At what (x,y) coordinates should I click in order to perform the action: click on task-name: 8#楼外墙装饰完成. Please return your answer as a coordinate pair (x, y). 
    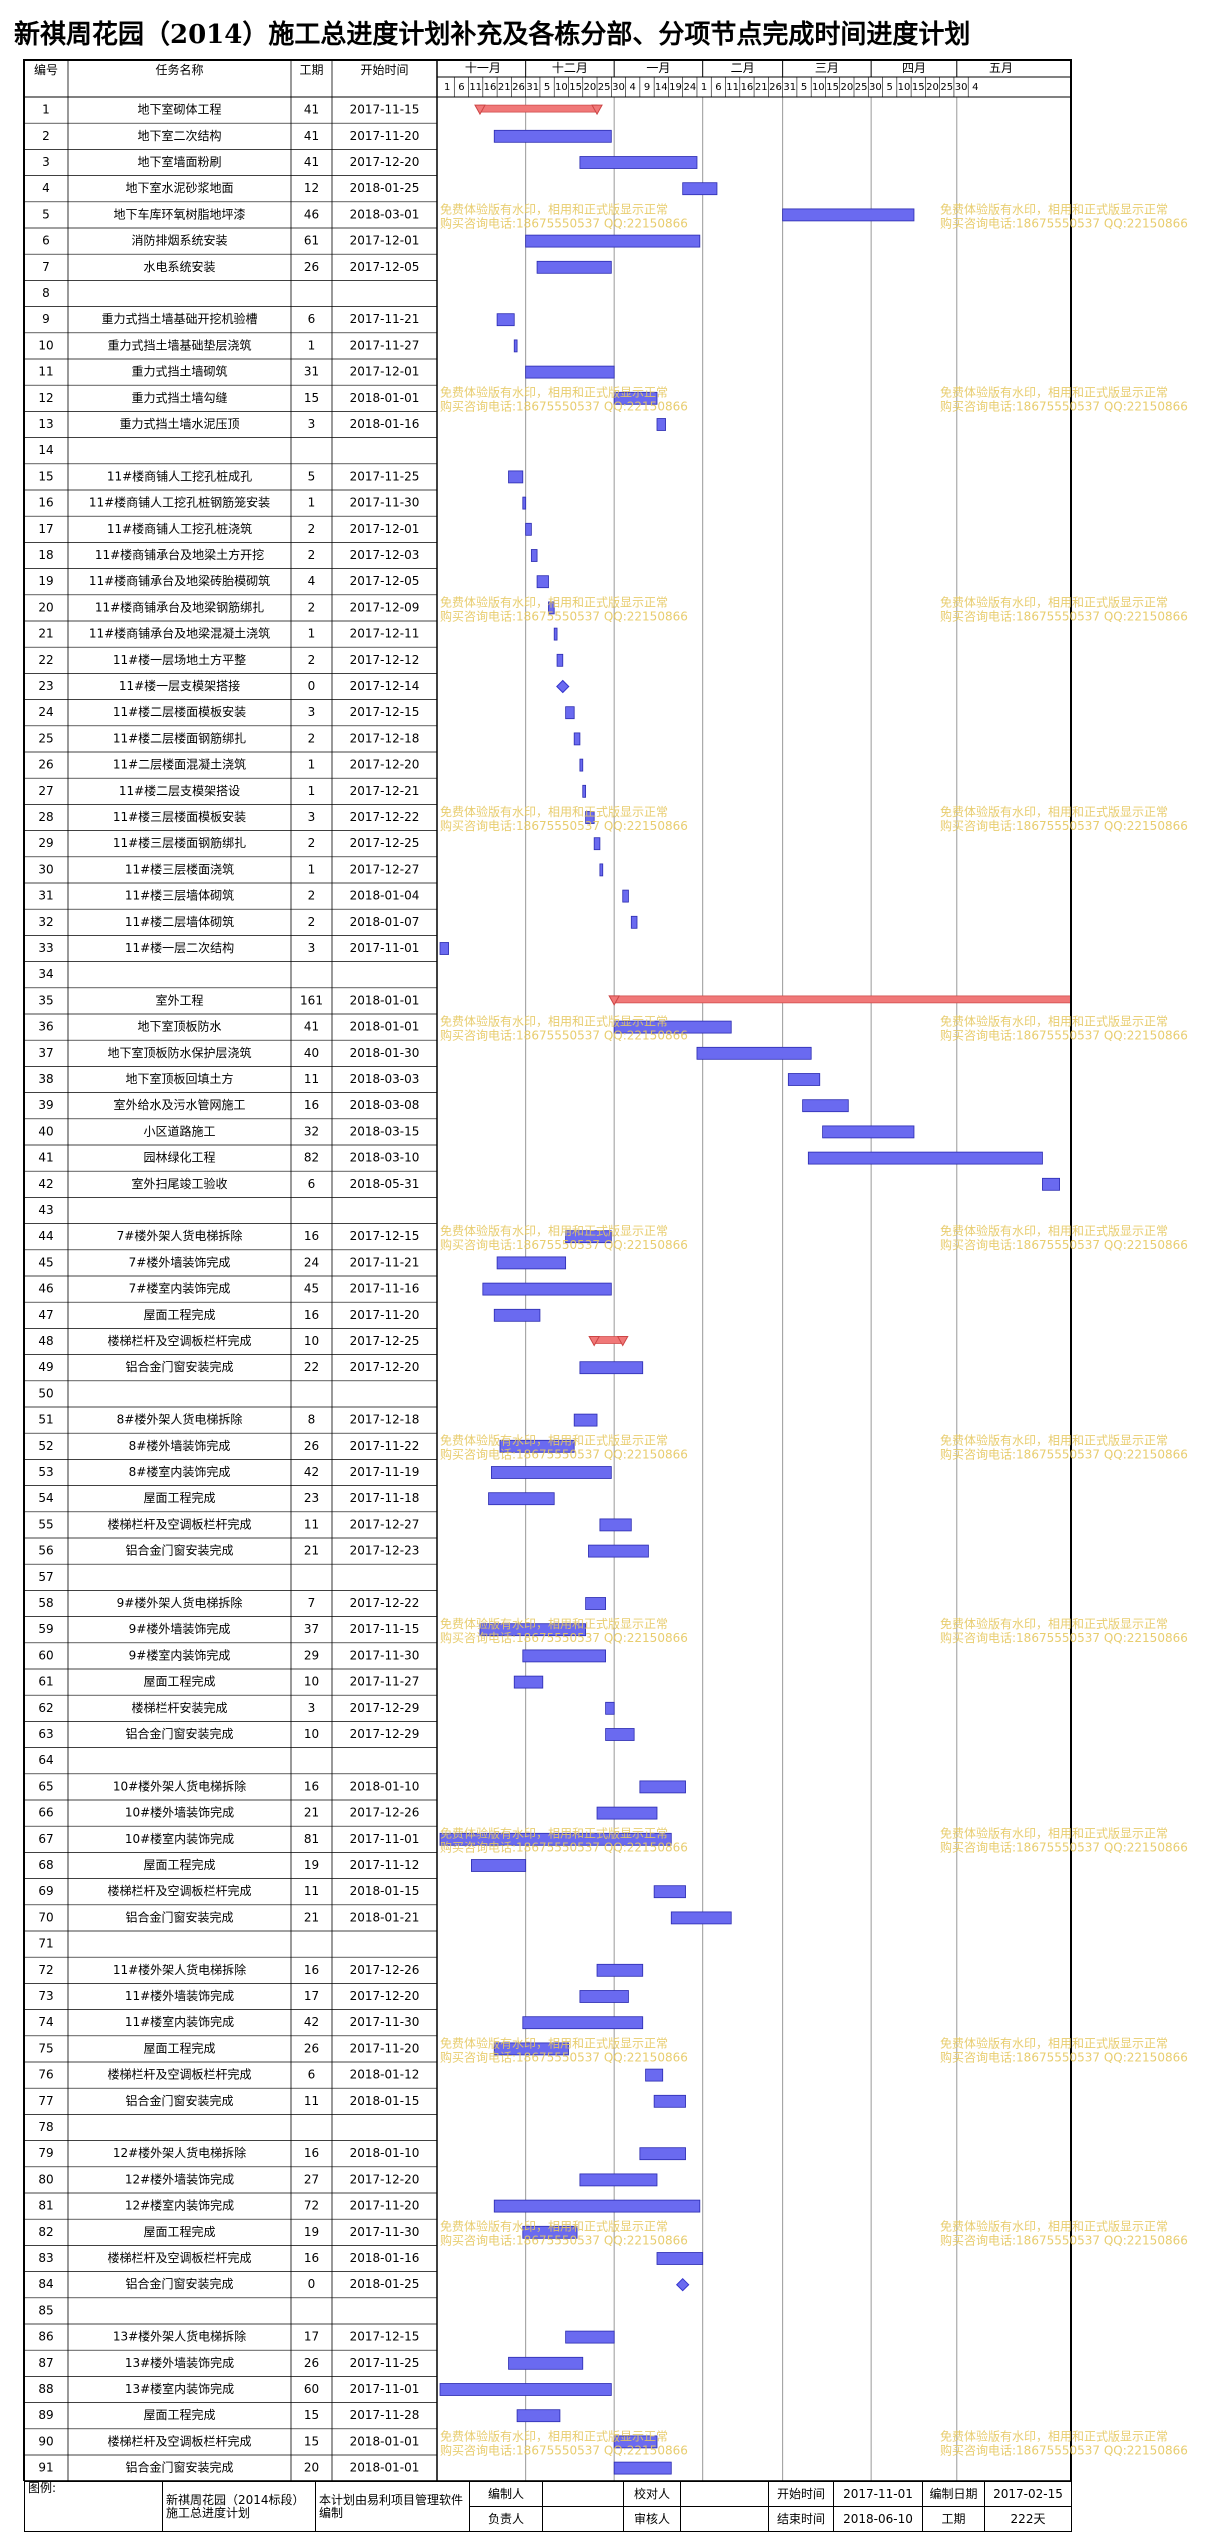
    Looking at the image, I should click on (180, 1445).